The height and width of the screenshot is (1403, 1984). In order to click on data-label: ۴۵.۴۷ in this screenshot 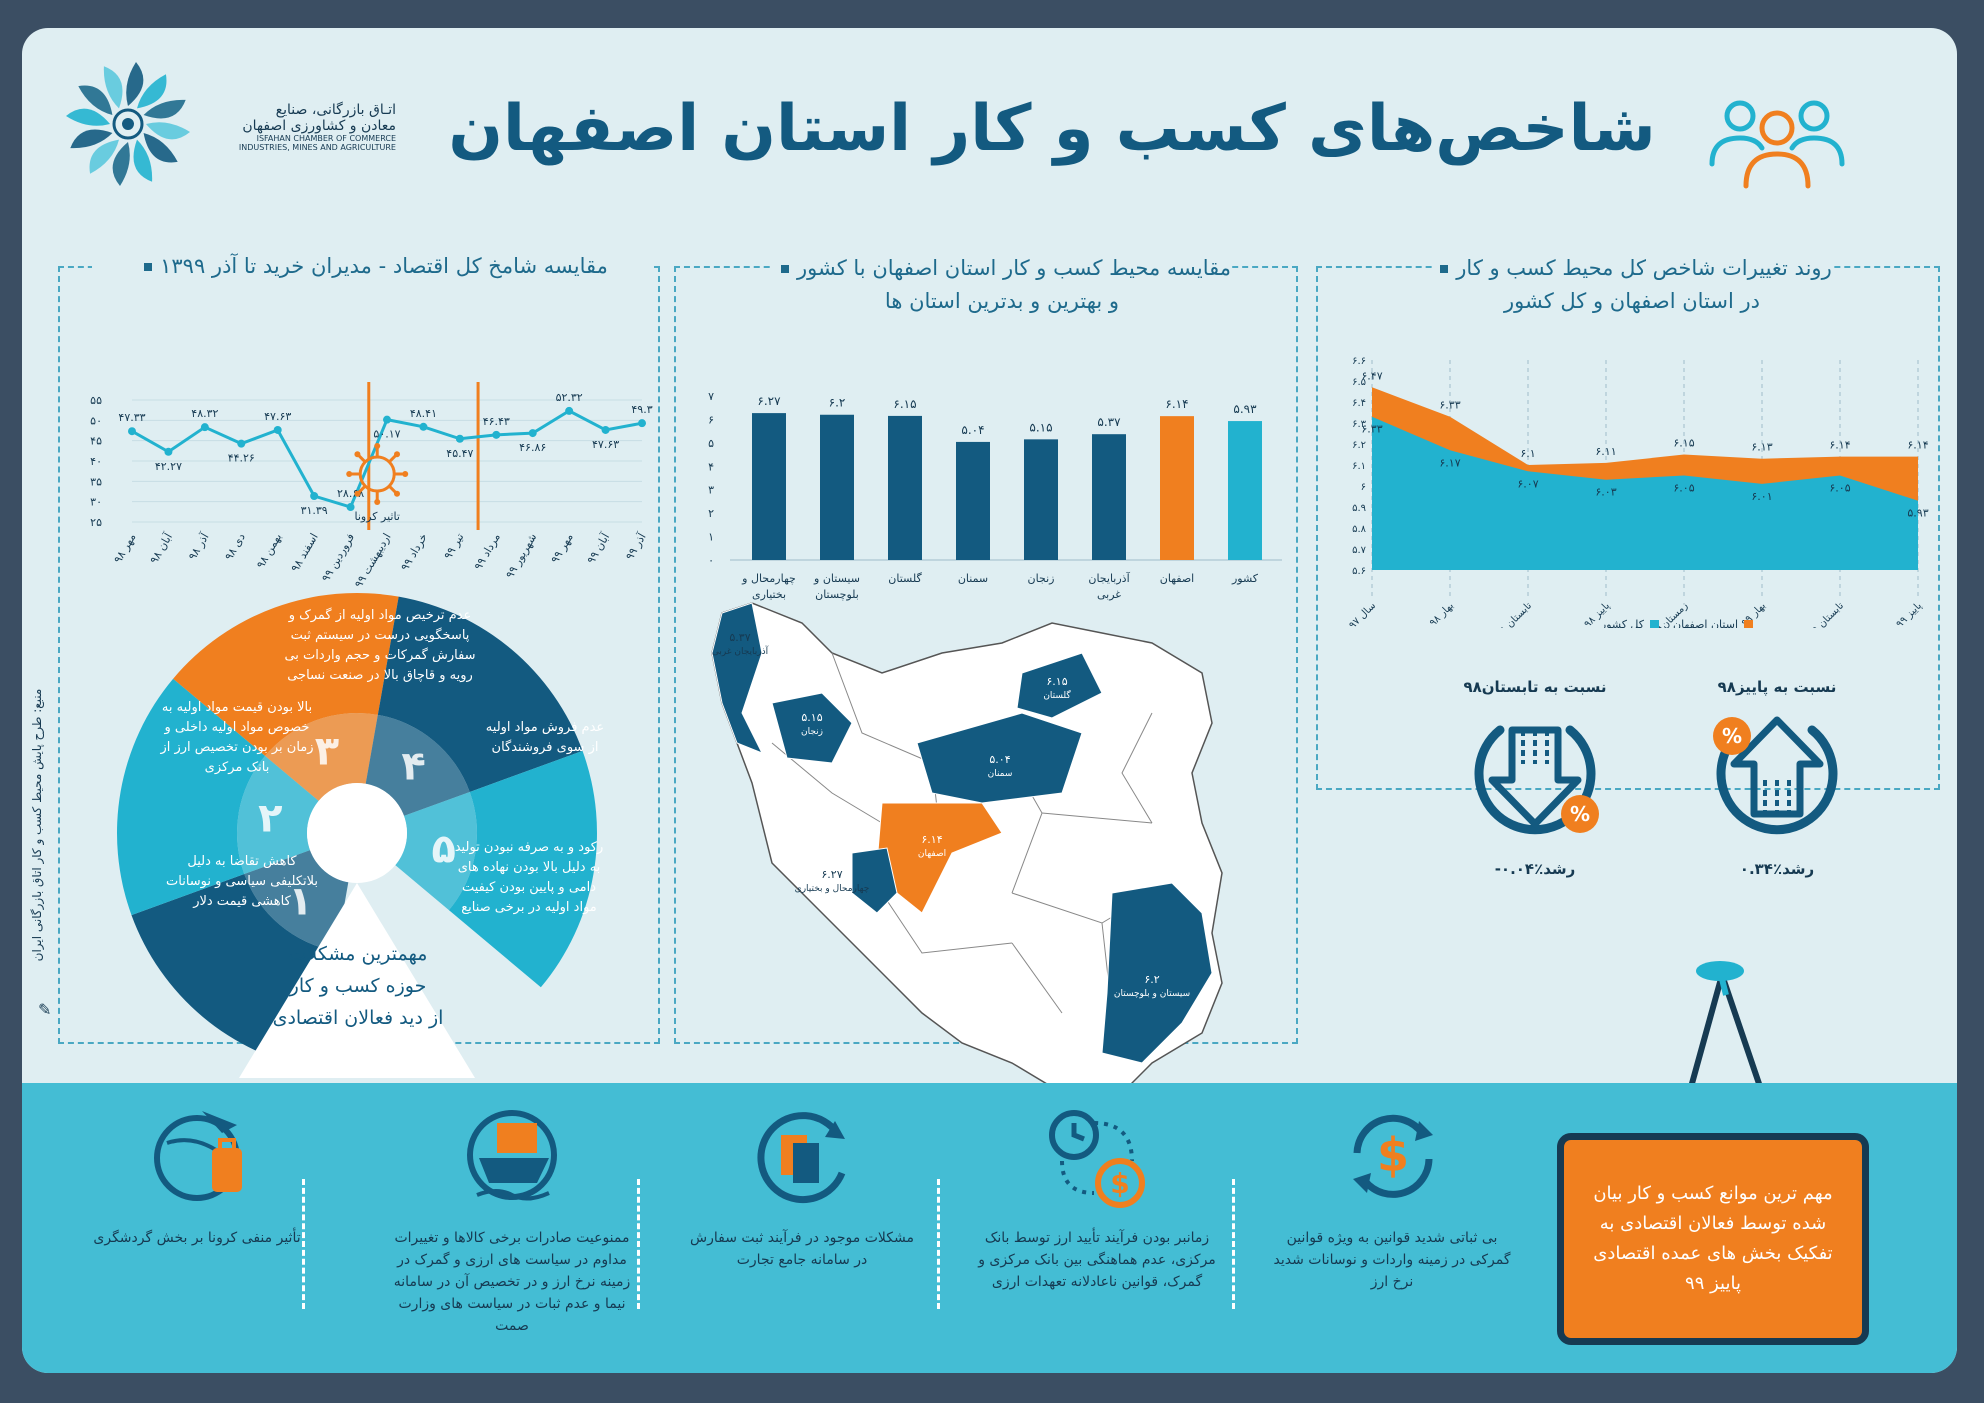, I will do `click(459, 453)`.